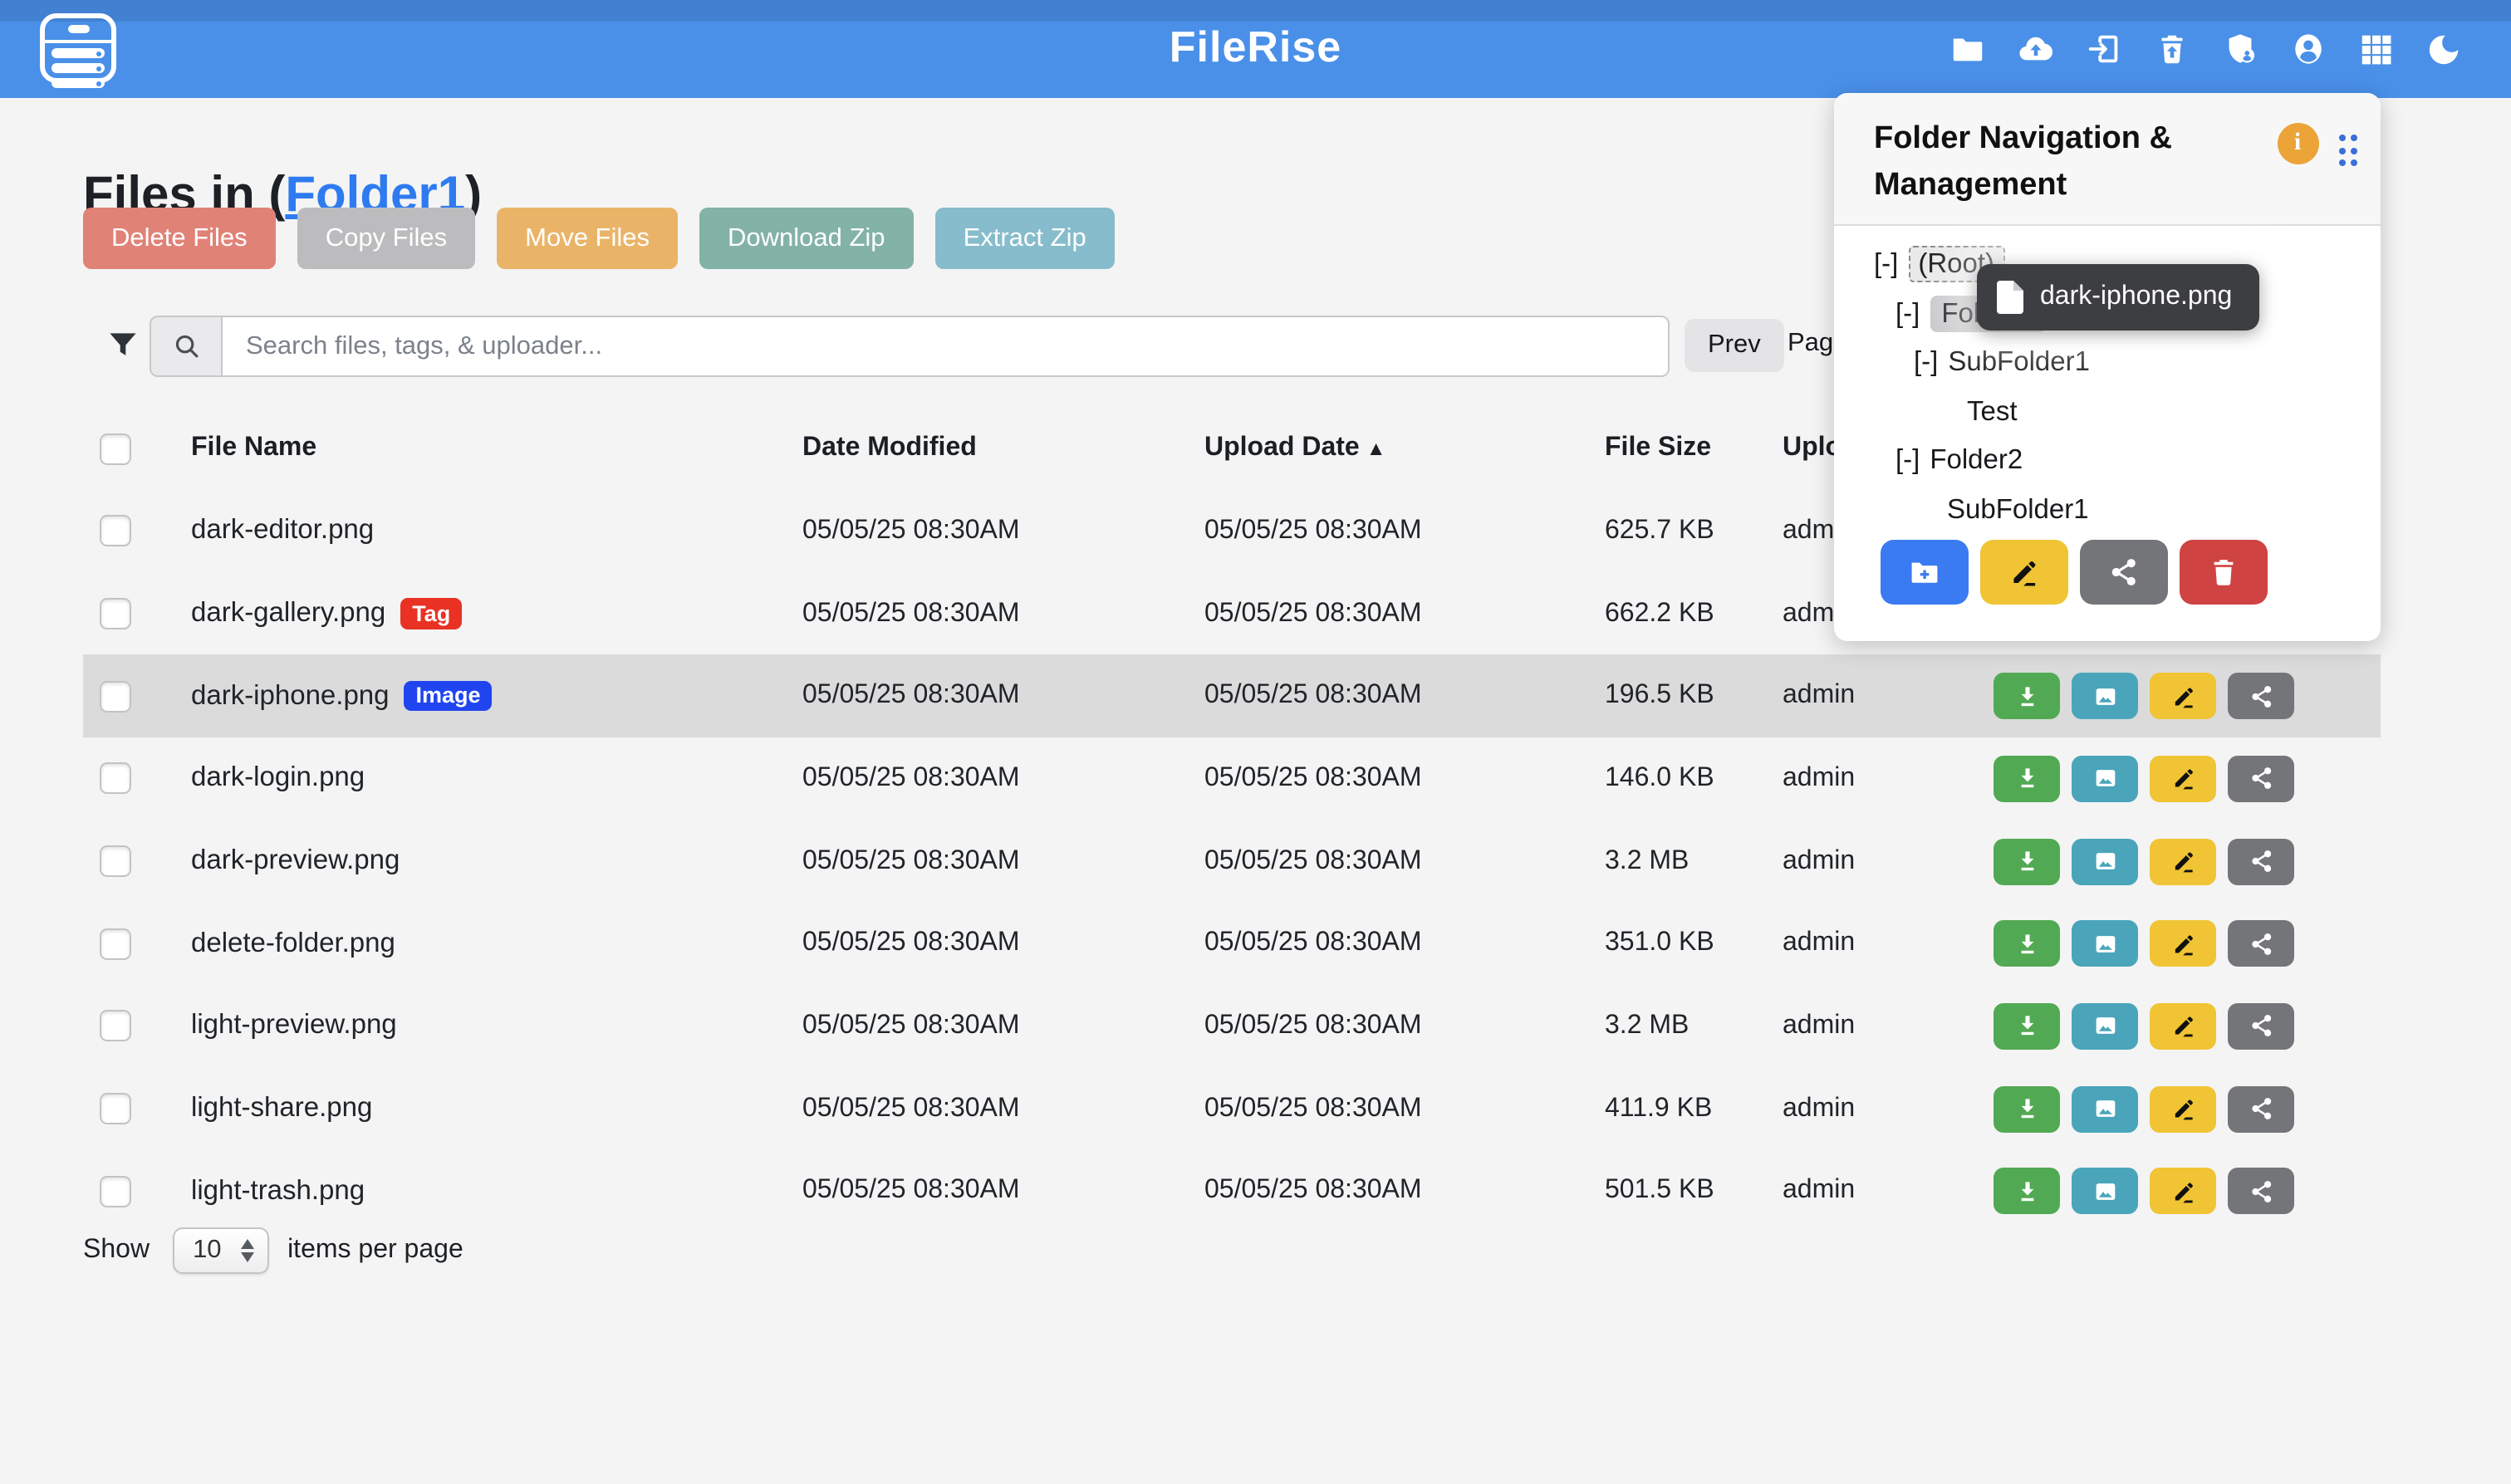 Image resolution: width=2511 pixels, height=1484 pixels. I want to click on toolbar-button: Copy Files, so click(386, 238).